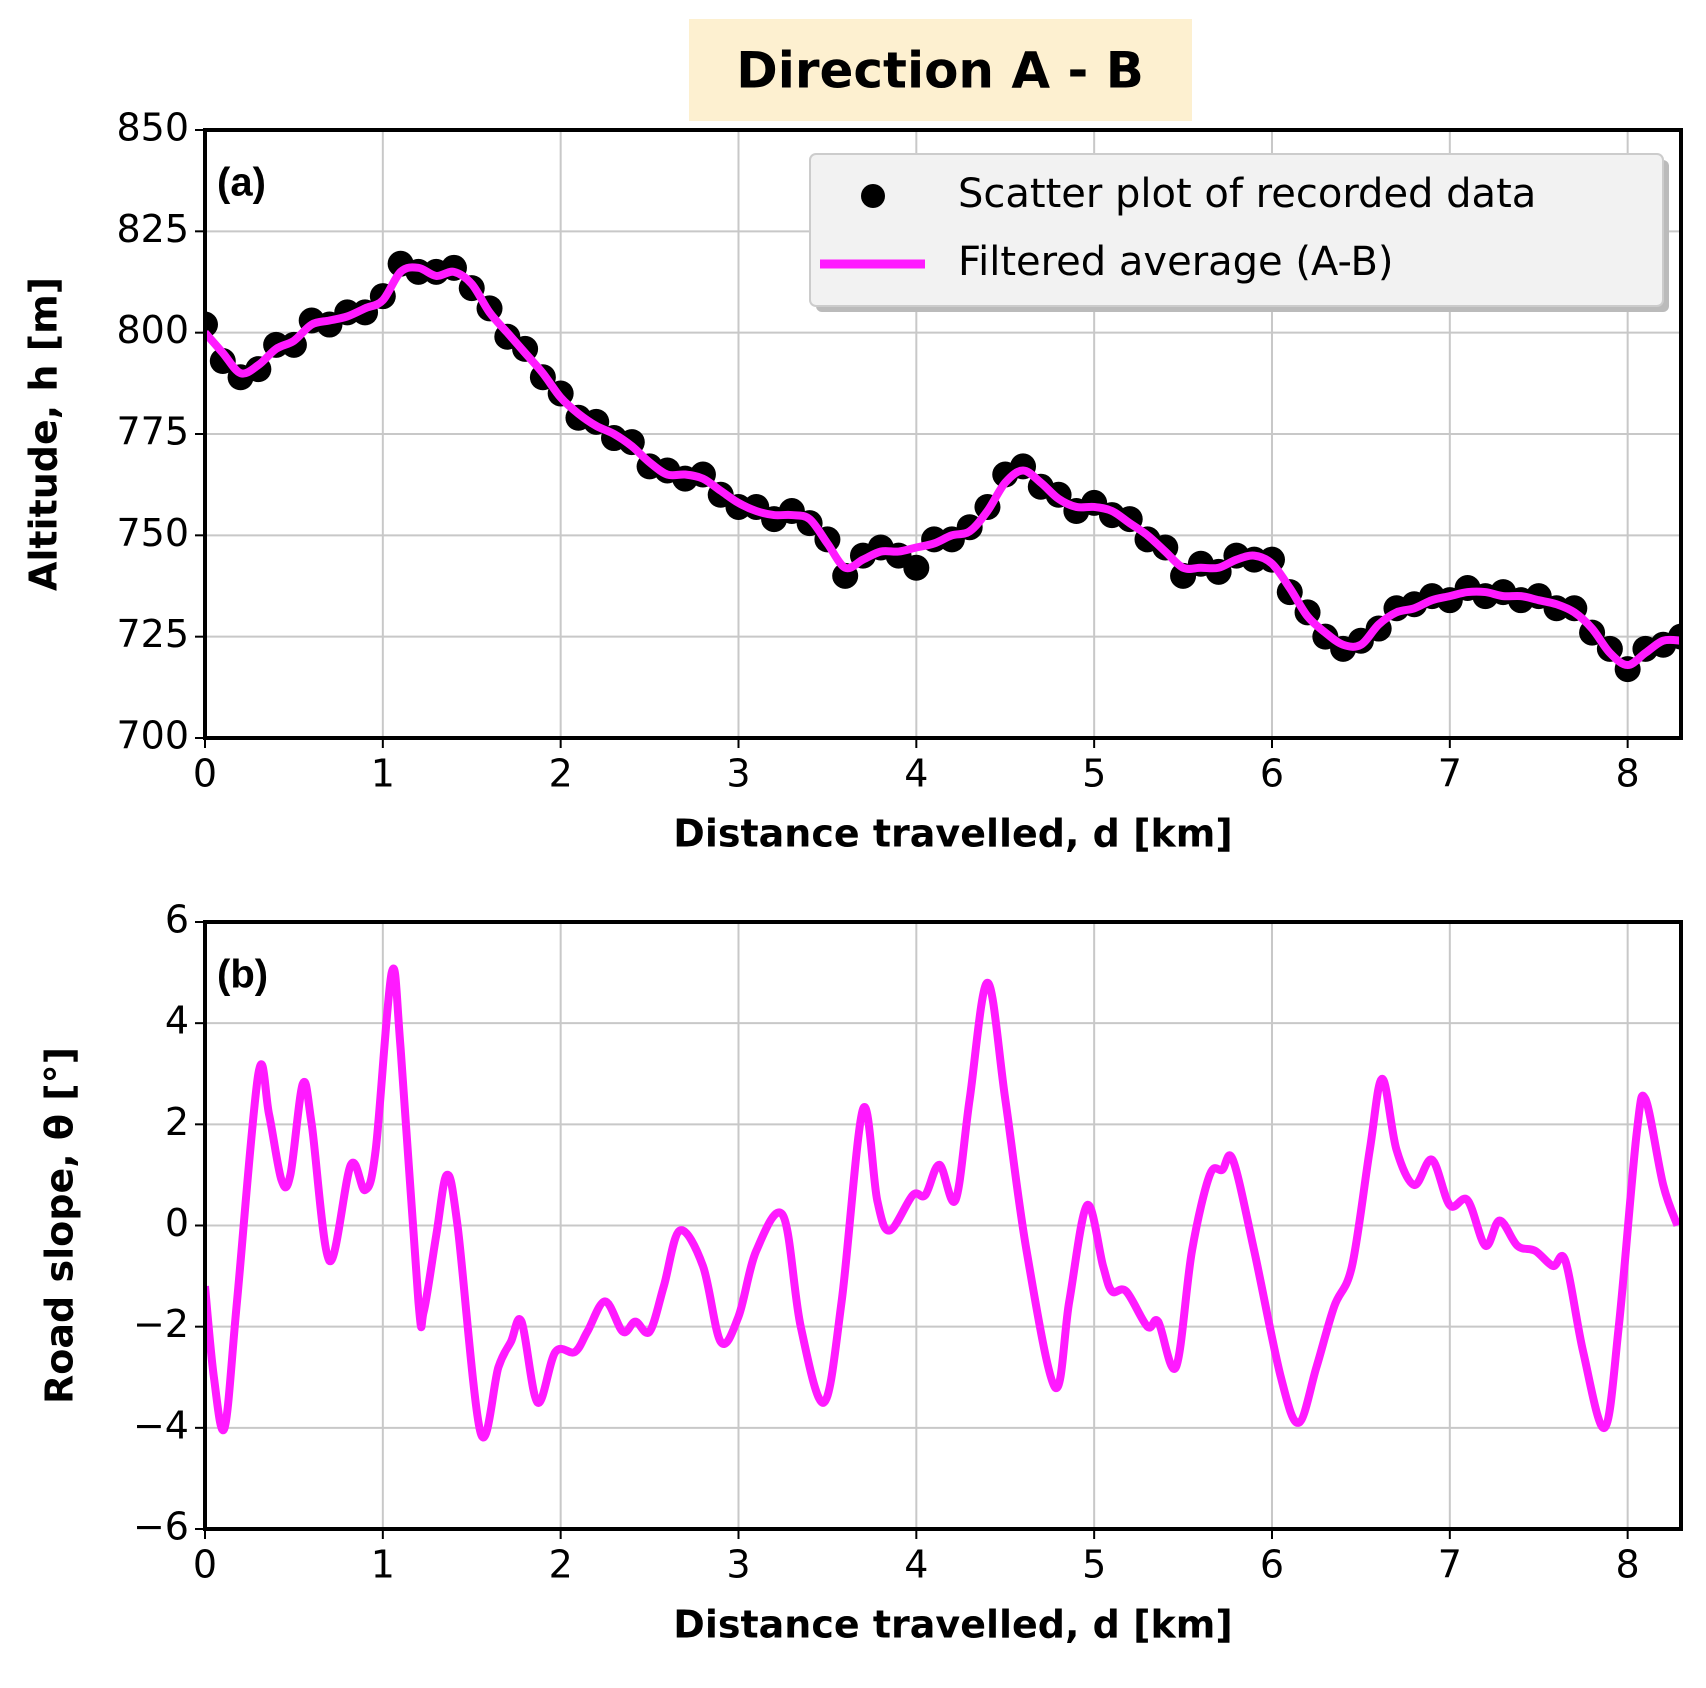  I want to click on legend-label: Filtered average (A-B), so click(1176, 262).